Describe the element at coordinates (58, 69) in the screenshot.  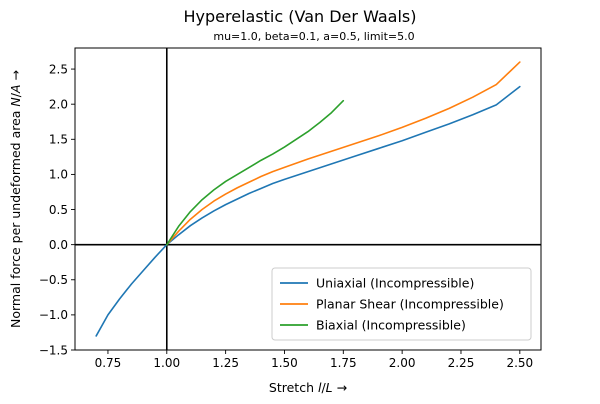
I see `y-tick-label: 2.5` at that location.